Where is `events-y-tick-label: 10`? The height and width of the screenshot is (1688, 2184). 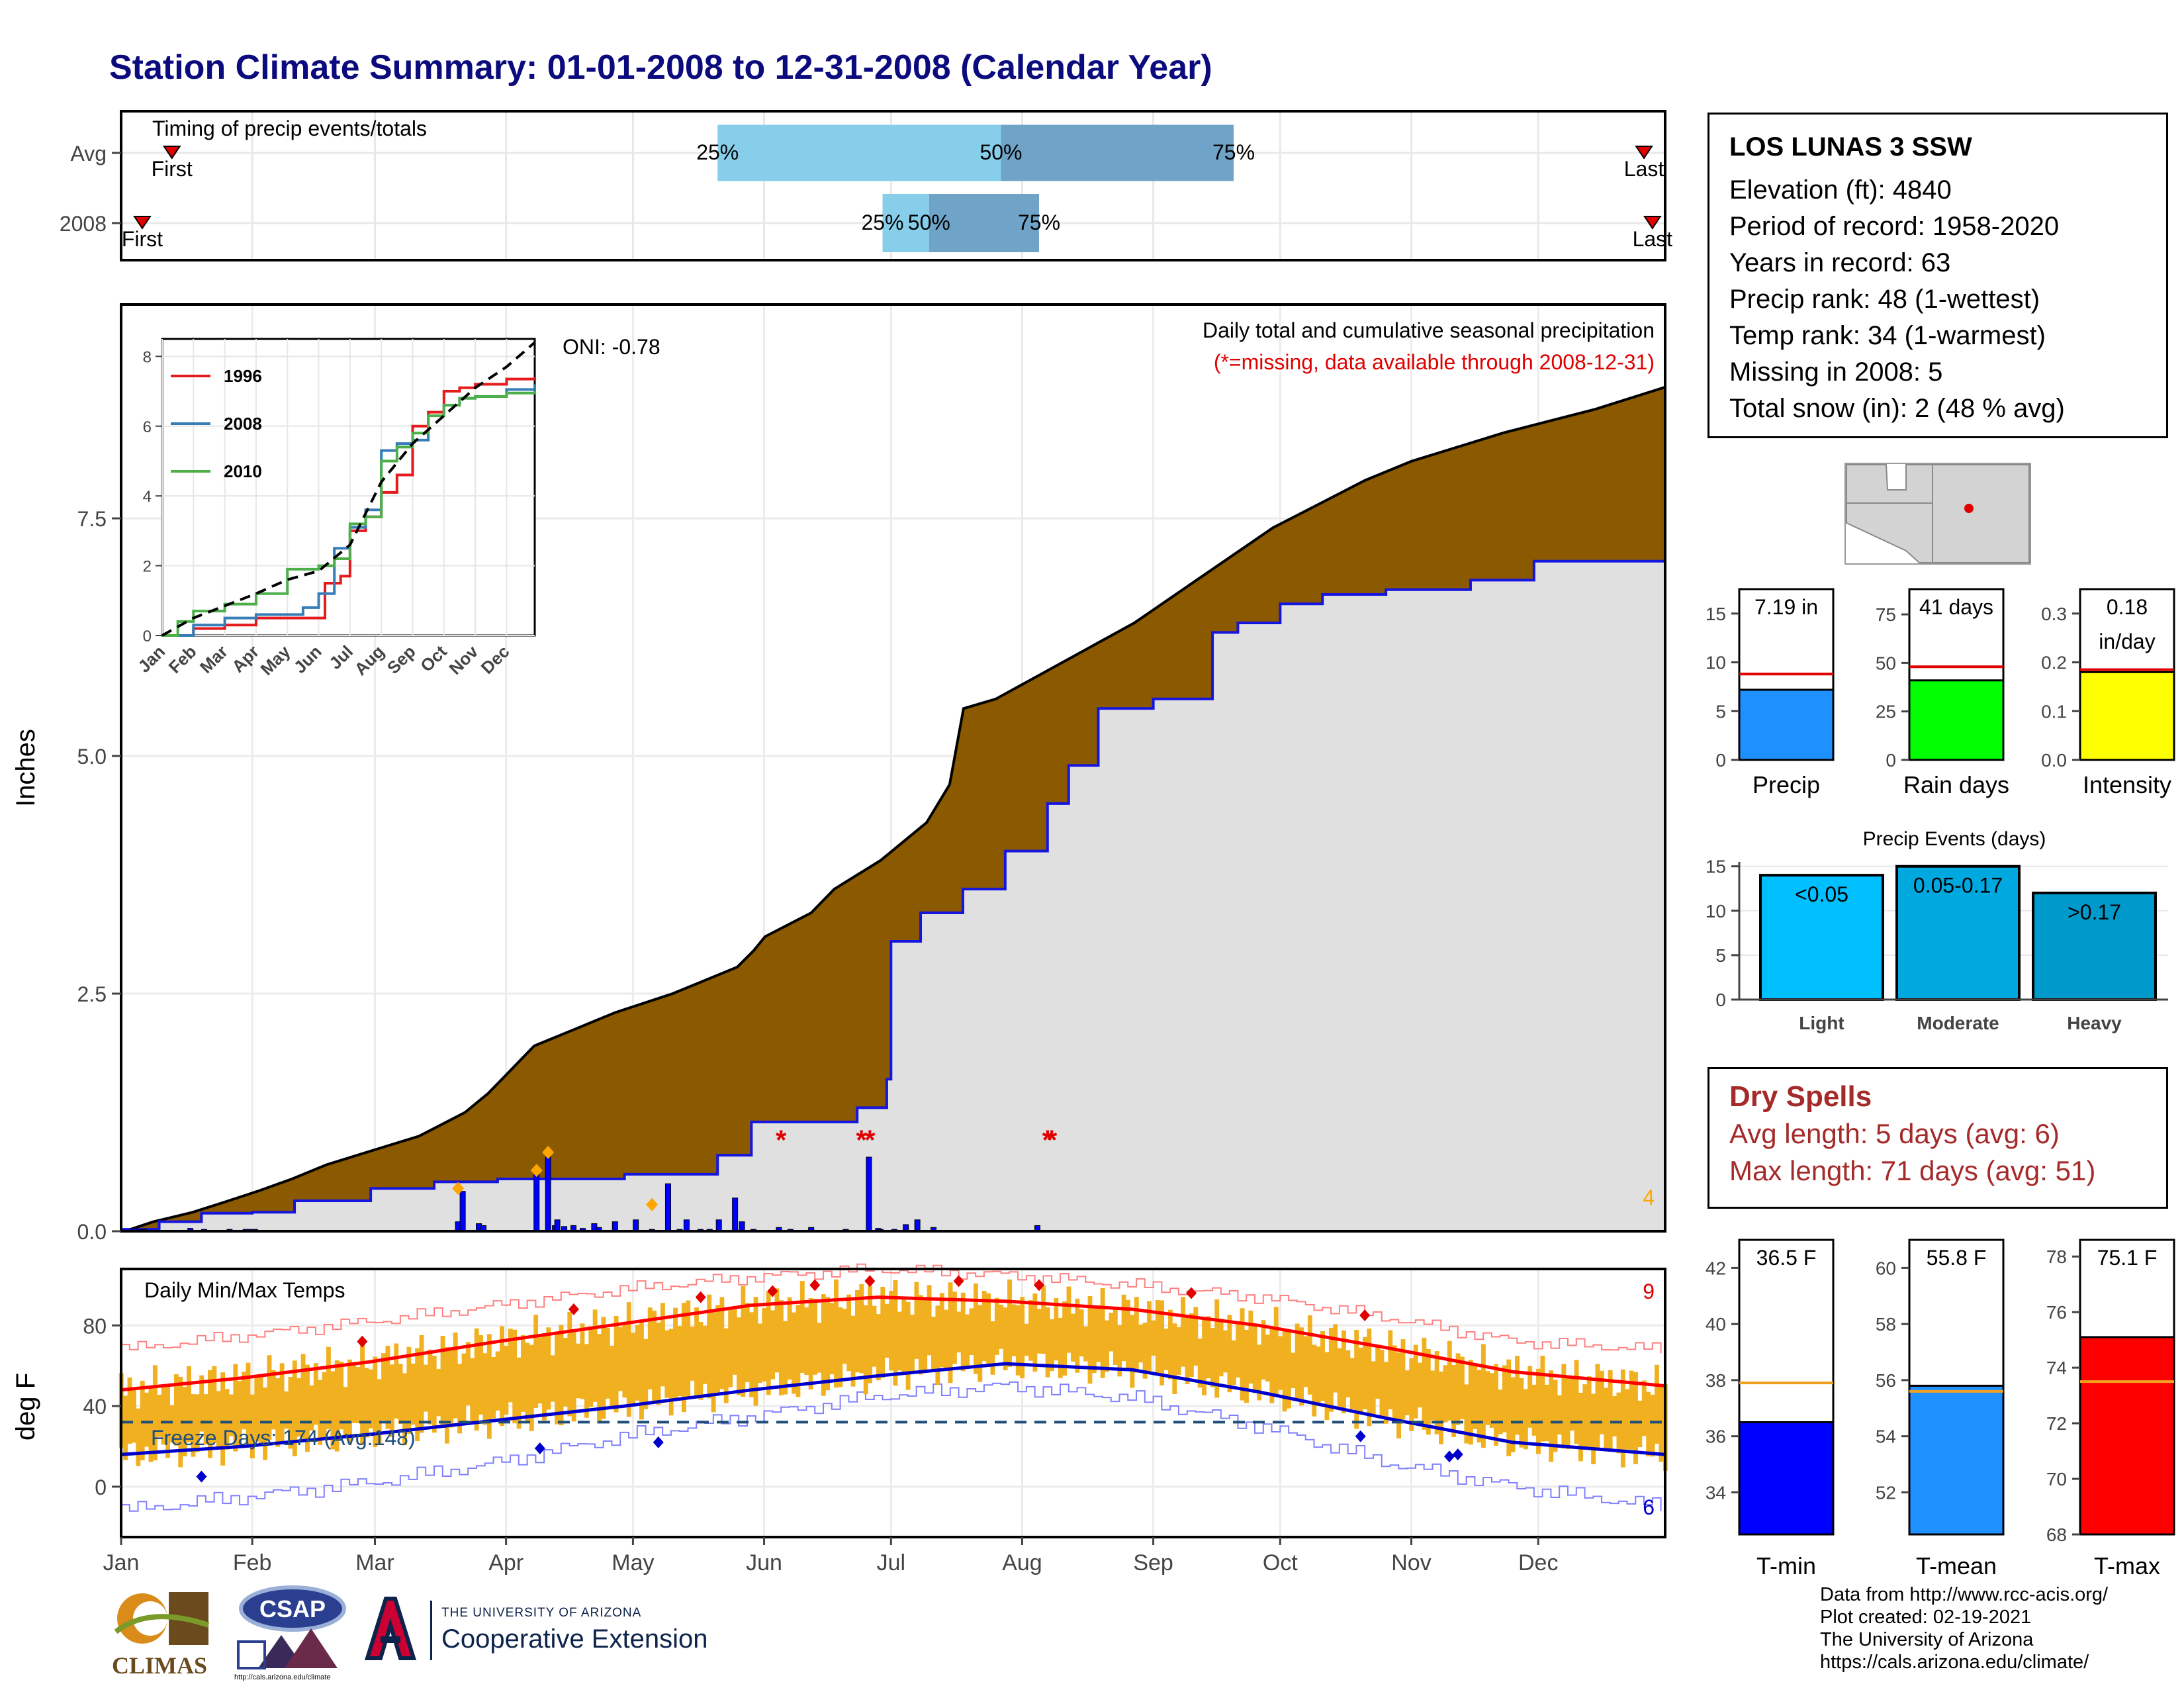 events-y-tick-label: 10 is located at coordinates (1716, 911).